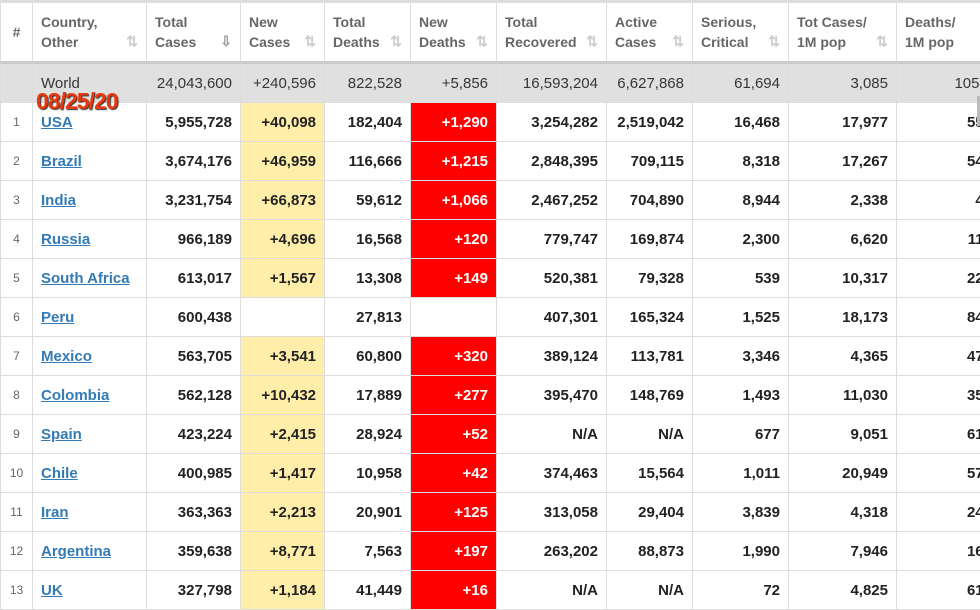 This screenshot has width=980, height=610. Describe the element at coordinates (282, 317) in the screenshot. I see `new-cases-cell` at that location.